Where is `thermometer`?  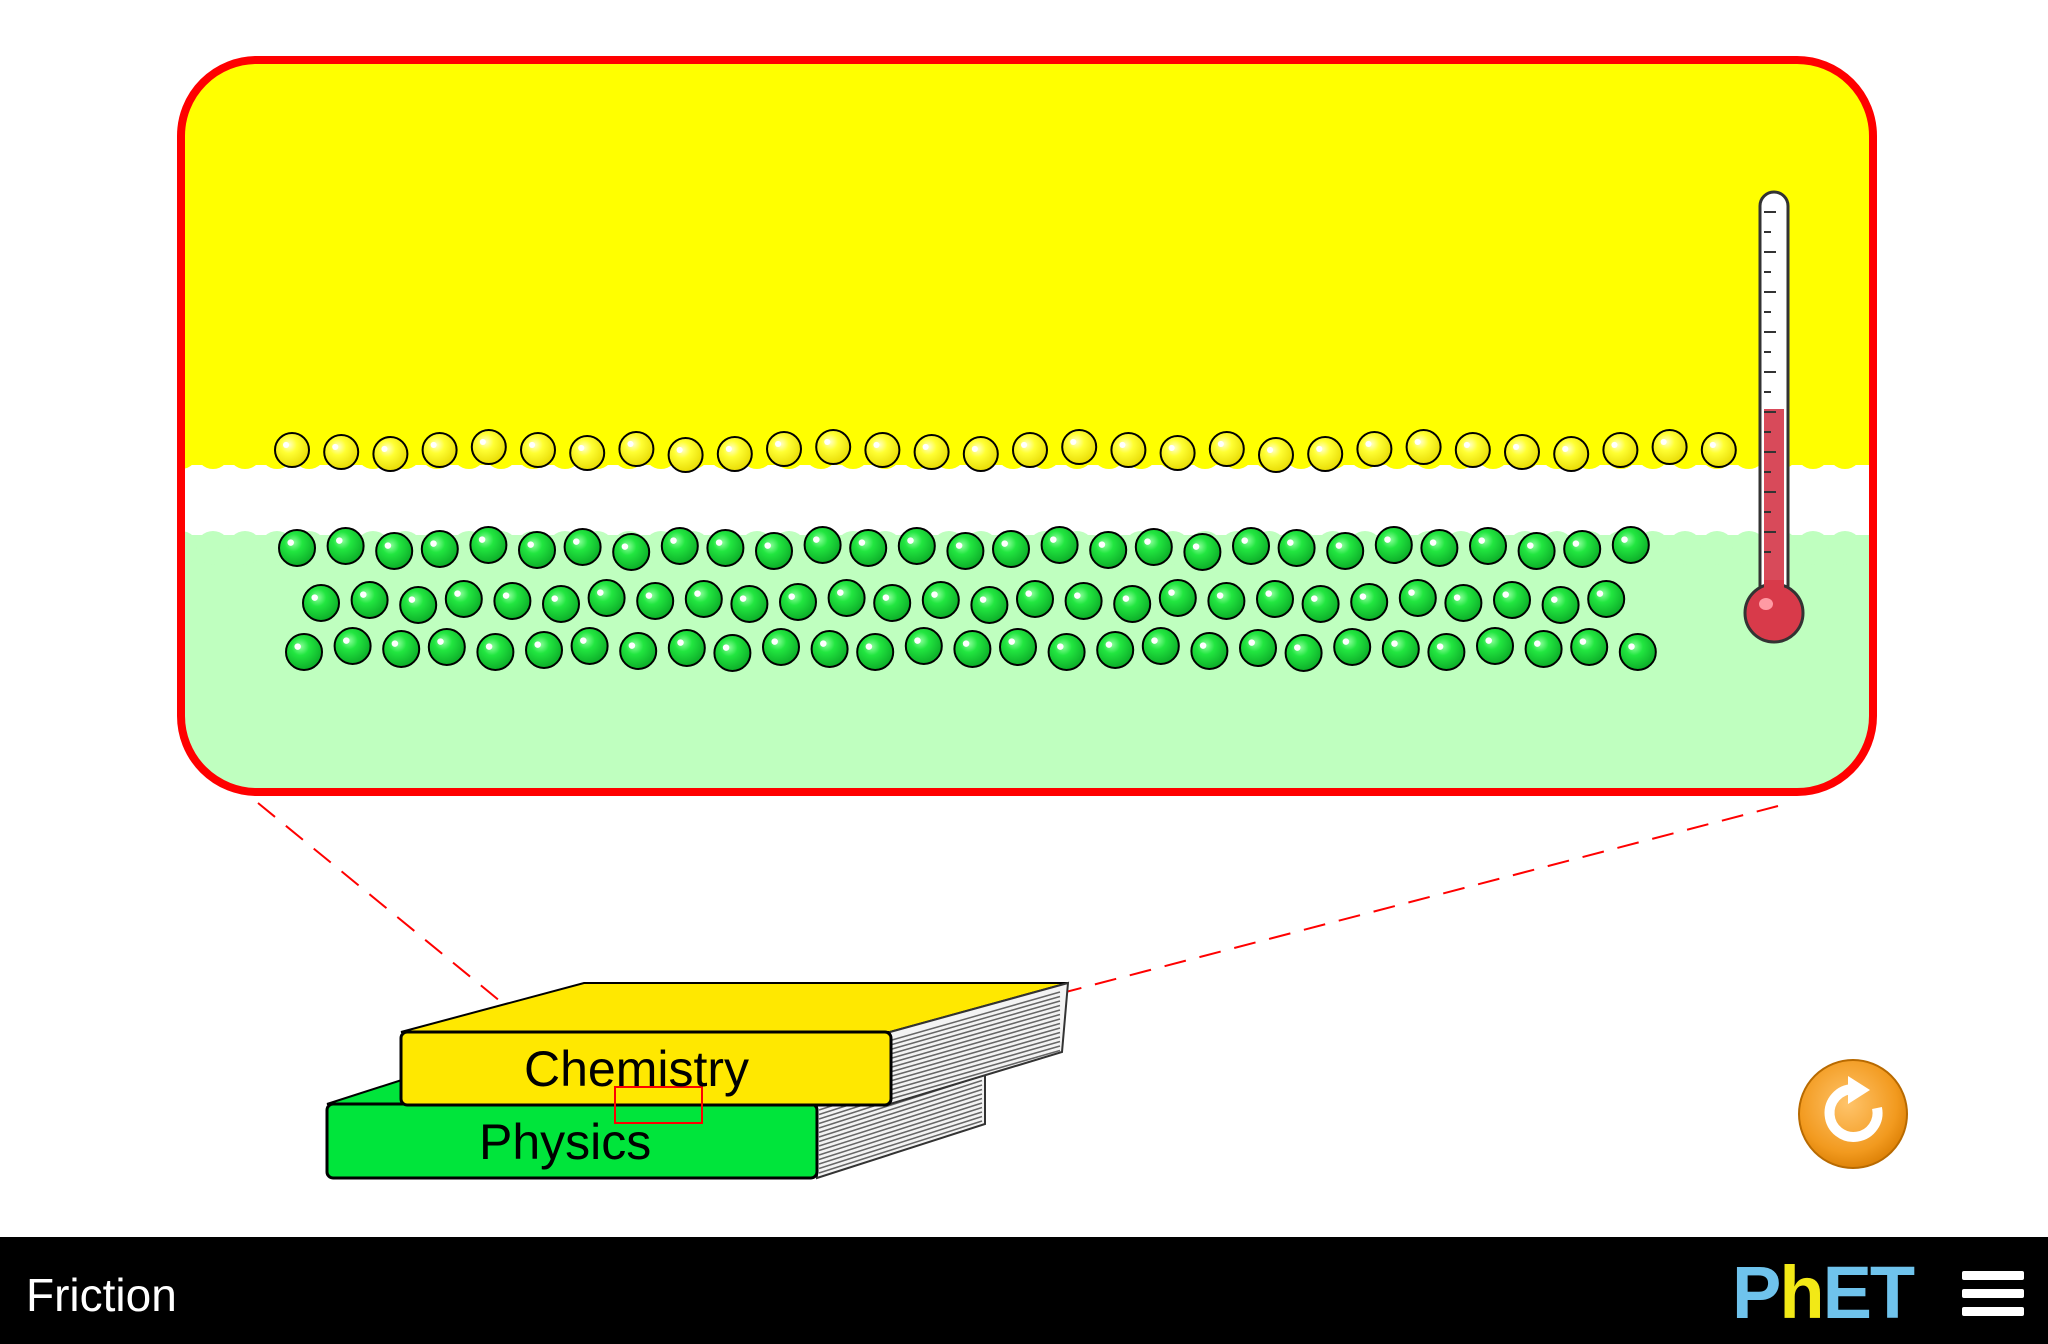
thermometer is located at coordinates (1774, 417).